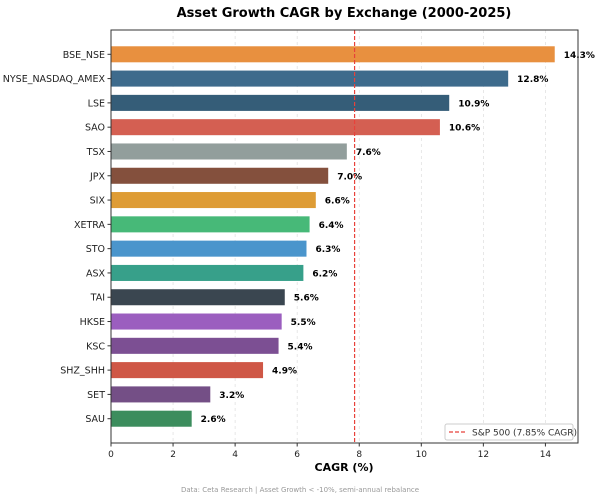 The image size is (600, 503). What do you see at coordinates (213, 200) in the screenshot?
I see `bar-six` at bounding box center [213, 200].